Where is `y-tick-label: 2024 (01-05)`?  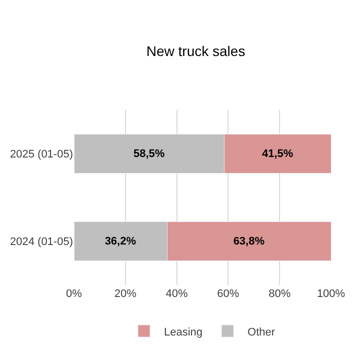
y-tick-label: 2024 (01-05) is located at coordinates (41, 242).